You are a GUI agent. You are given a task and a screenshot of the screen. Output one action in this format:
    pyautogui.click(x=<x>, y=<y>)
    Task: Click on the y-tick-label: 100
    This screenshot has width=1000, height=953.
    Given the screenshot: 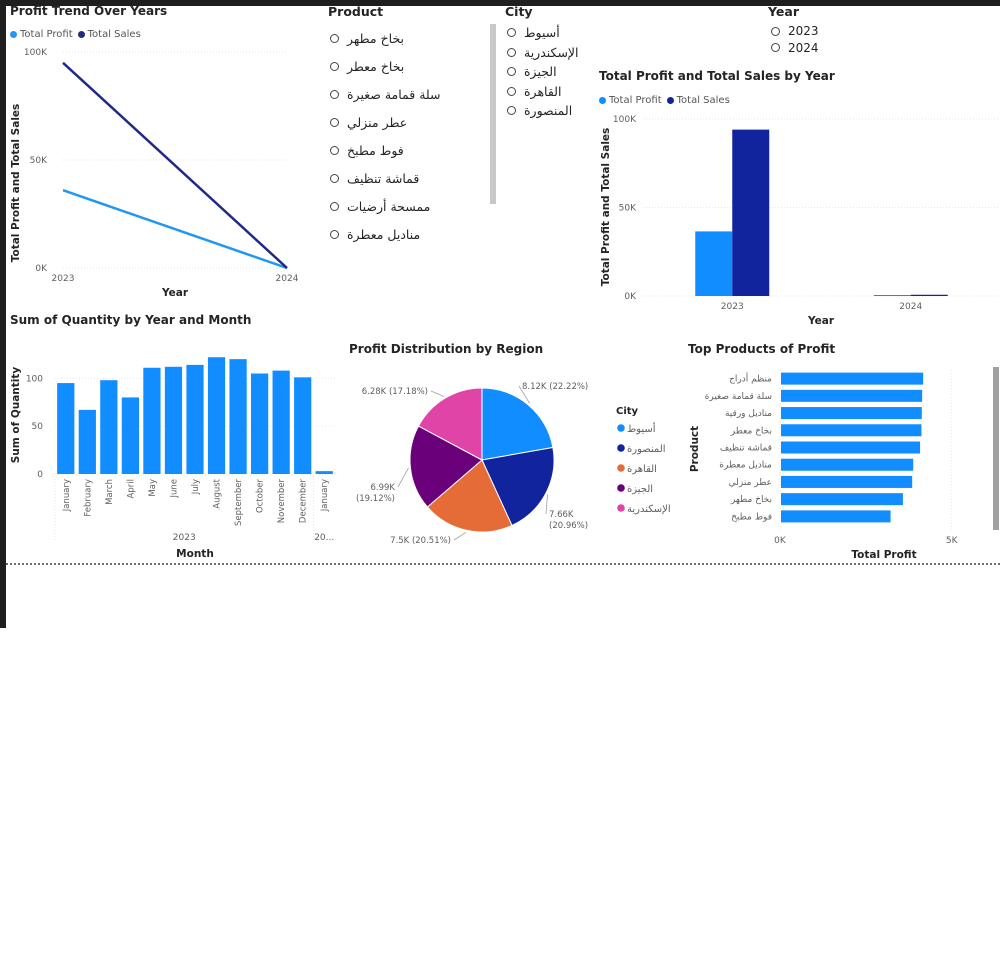 What is the action you would take?
    pyautogui.click(x=34, y=379)
    